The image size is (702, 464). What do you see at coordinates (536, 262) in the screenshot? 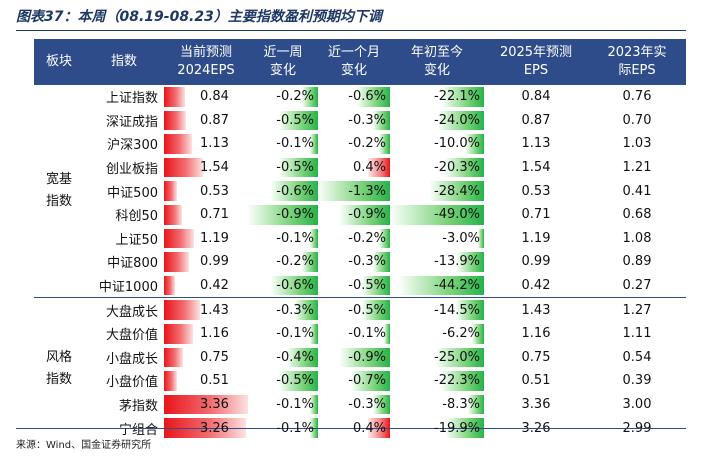
I see `eps-2025-value: 0.99` at bounding box center [536, 262].